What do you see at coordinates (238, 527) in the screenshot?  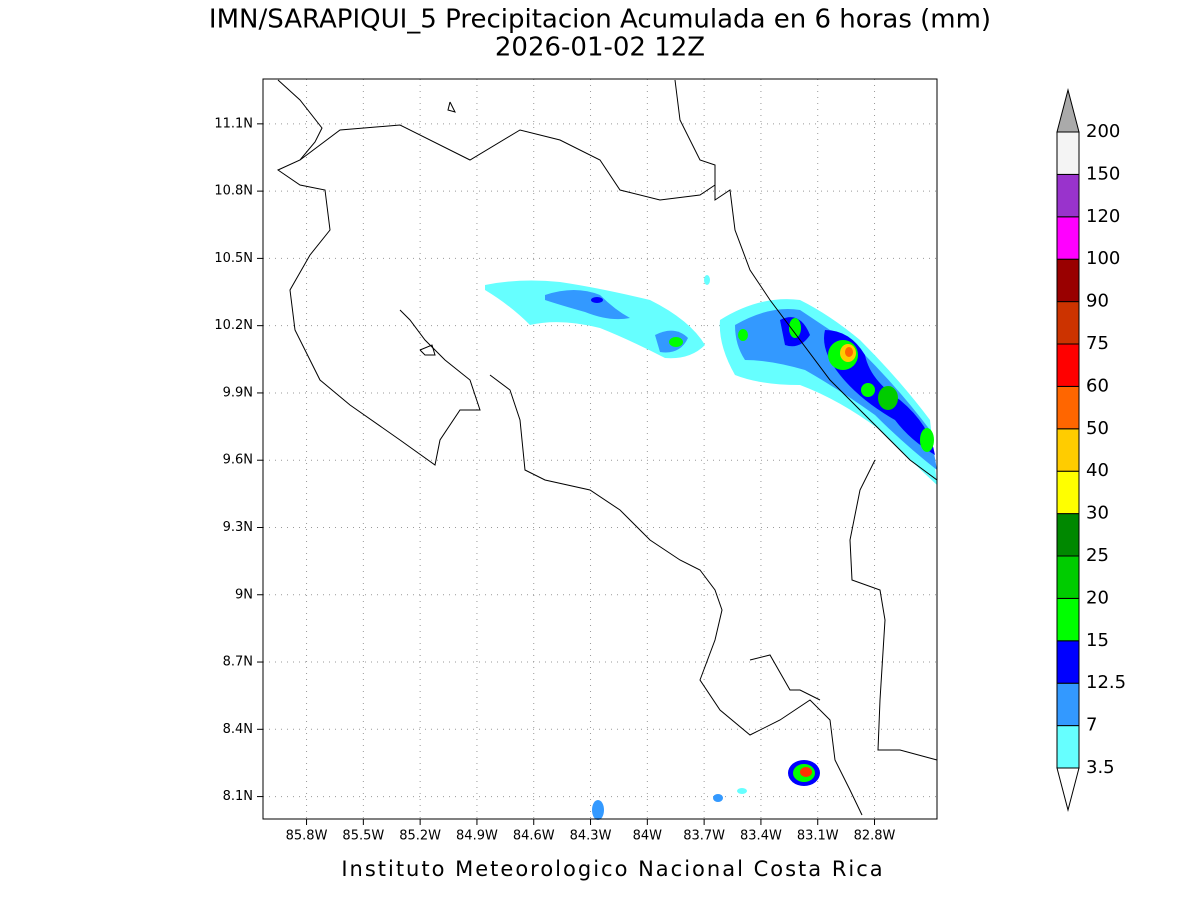 I see `lat-tick-label: 9.3N` at bounding box center [238, 527].